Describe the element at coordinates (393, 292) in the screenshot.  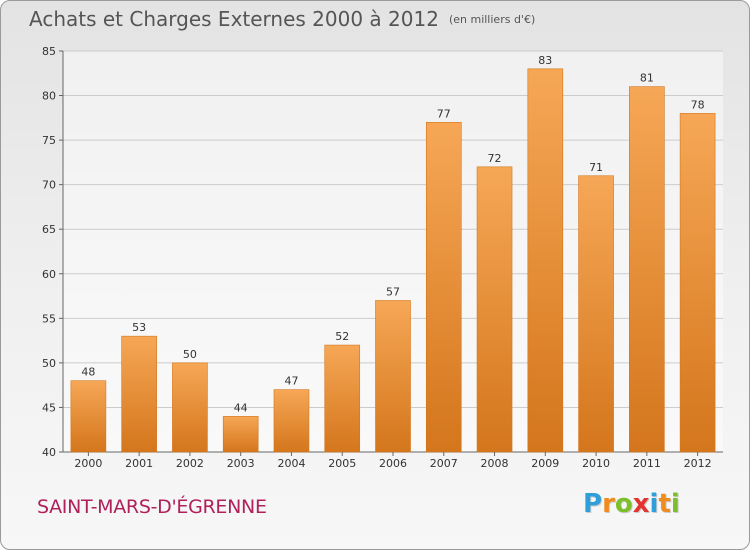
I see `bar-value-label: 57` at that location.